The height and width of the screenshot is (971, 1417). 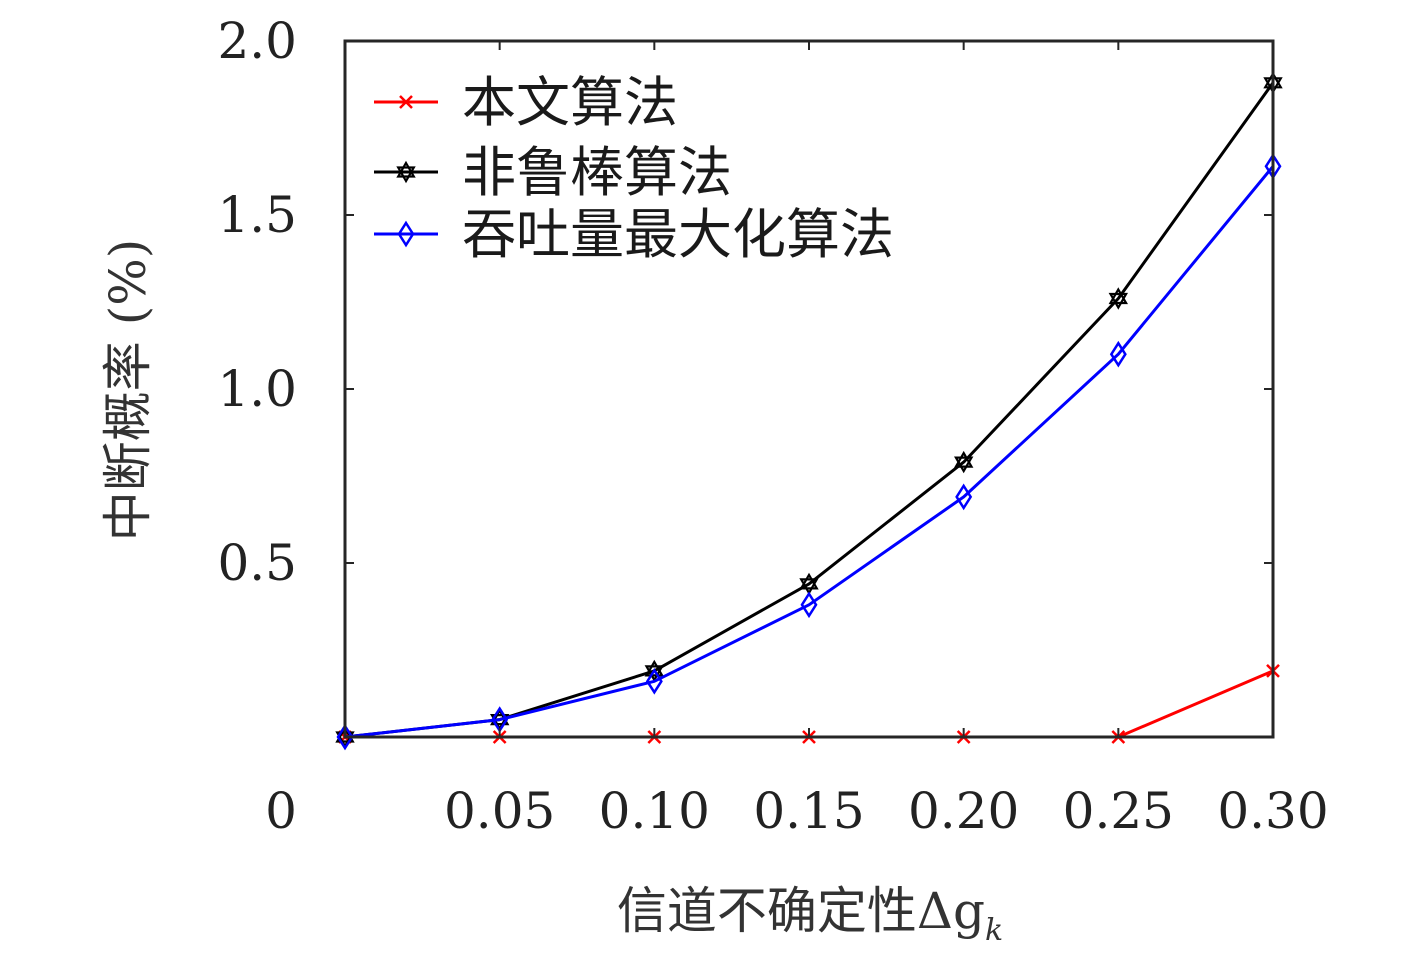 I want to click on y-tick-label: 2.0, so click(x=257, y=41).